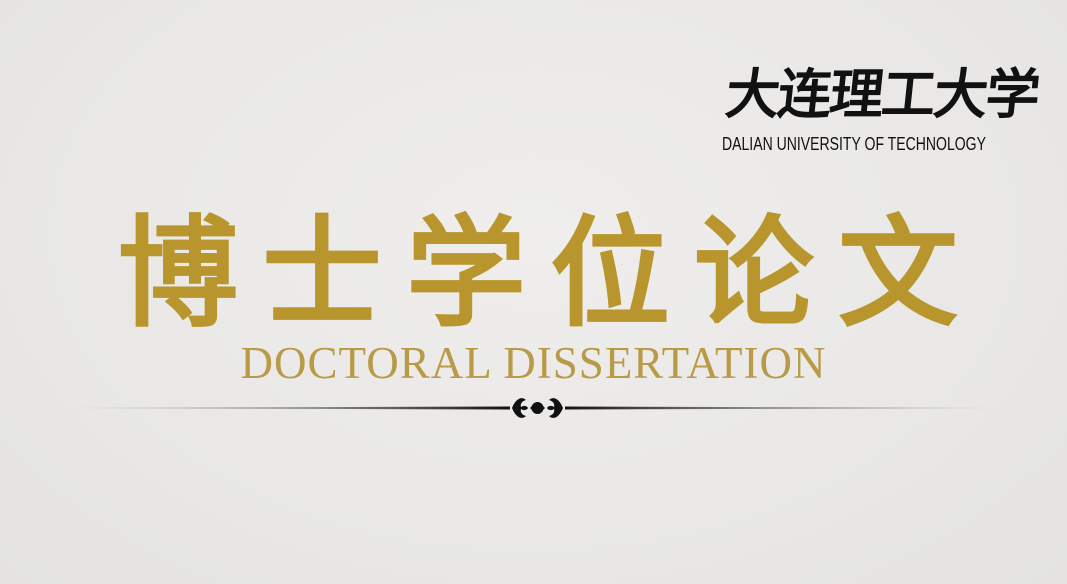  Describe the element at coordinates (178, 274) in the screenshot. I see `title-char: 博` at that location.